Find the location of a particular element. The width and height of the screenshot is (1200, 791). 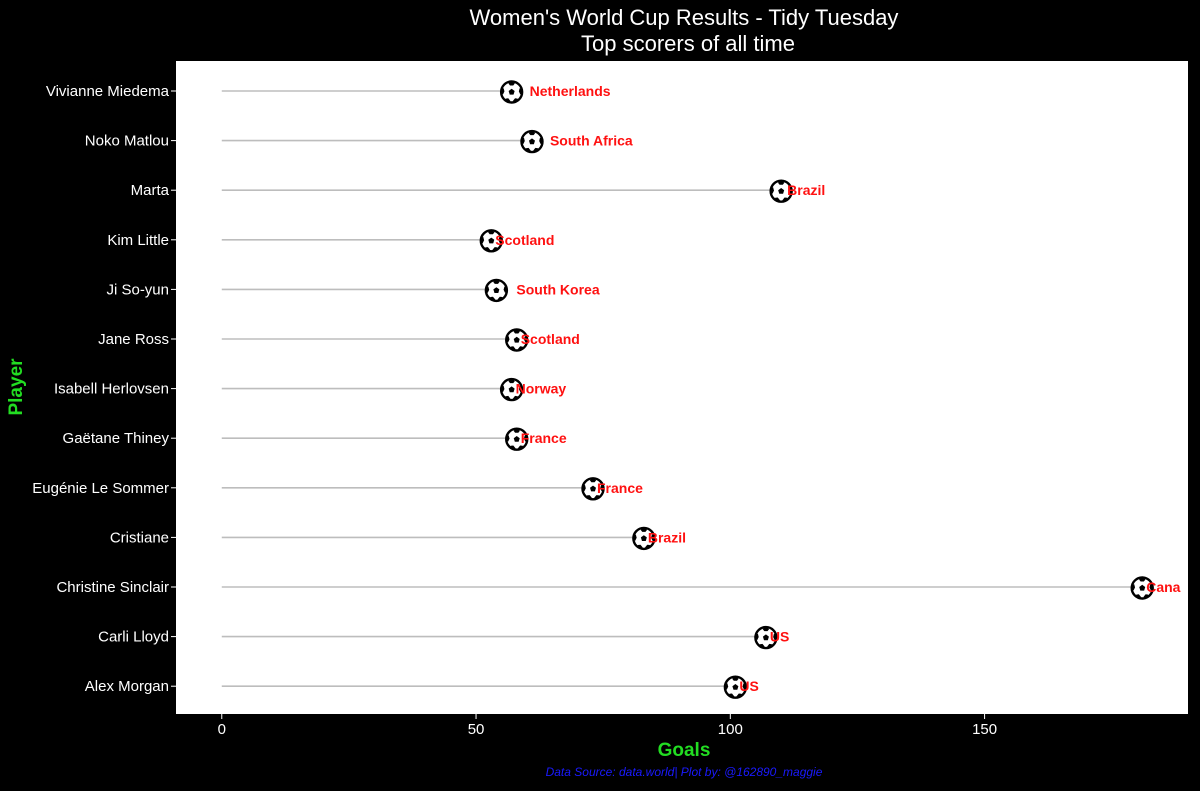

y-tick-label: Cristiane is located at coordinates (139, 537).